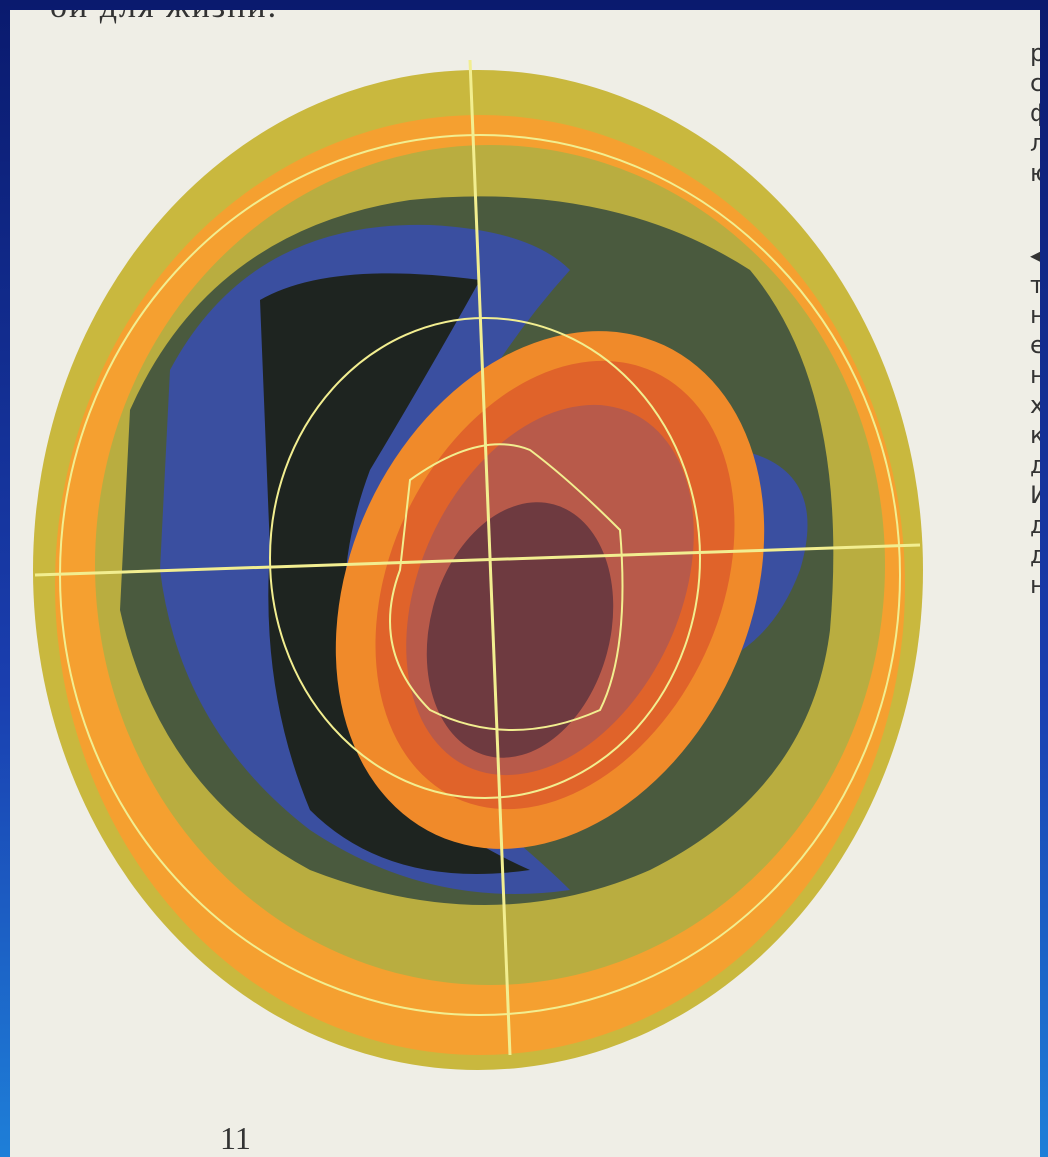 The height and width of the screenshot is (1157, 1048). What do you see at coordinates (1035, 83) in the screenshot?
I see `side-text-fragment: с` at bounding box center [1035, 83].